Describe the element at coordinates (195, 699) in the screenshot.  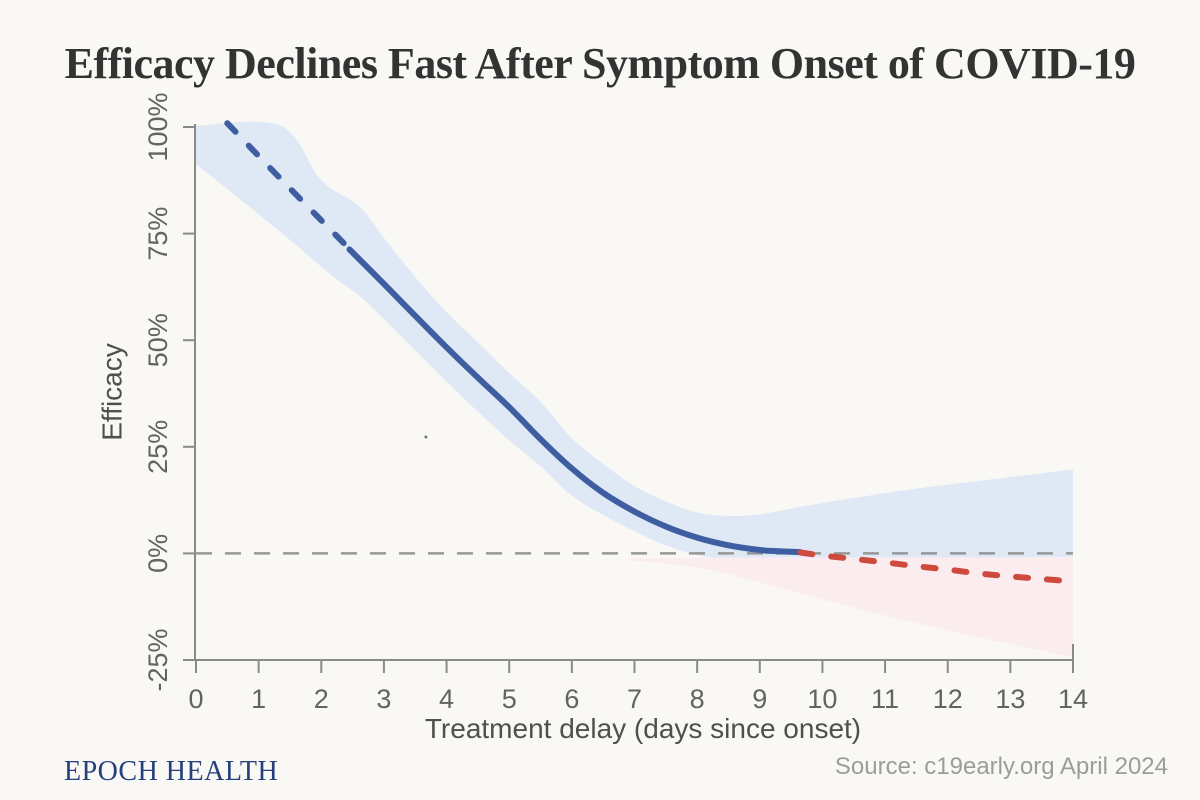
I see `x-tick-label: 0` at that location.